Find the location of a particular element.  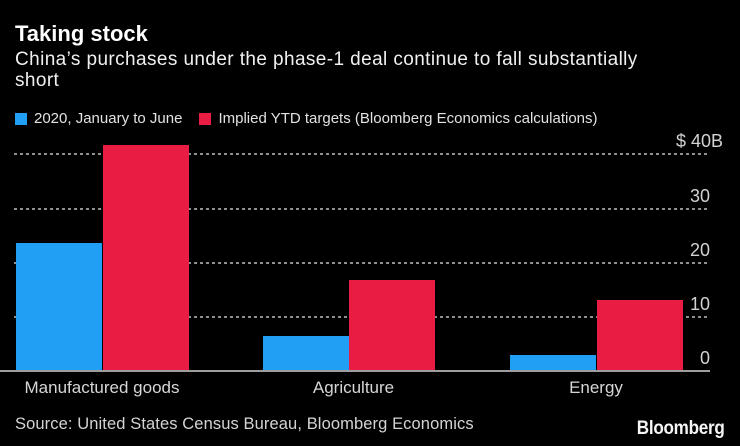

legend-item: 2020, January to June is located at coordinates (98, 118).